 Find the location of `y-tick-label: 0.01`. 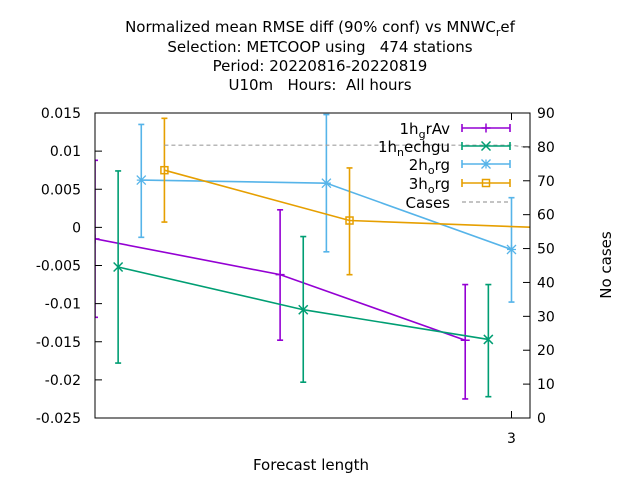

y-tick-label: 0.01 is located at coordinates (65, 152).